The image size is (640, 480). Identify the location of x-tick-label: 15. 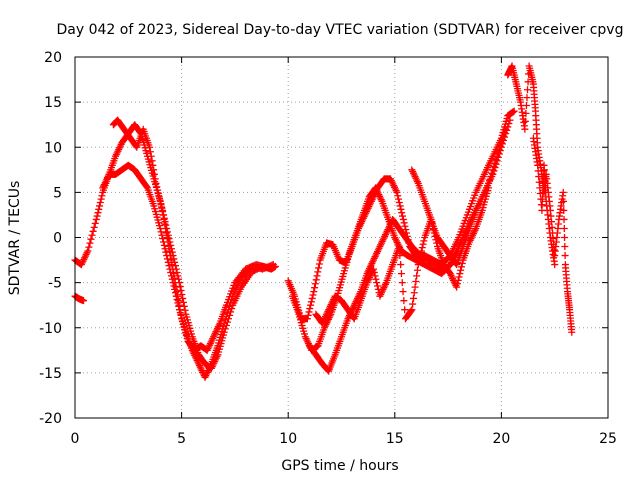
(395, 439).